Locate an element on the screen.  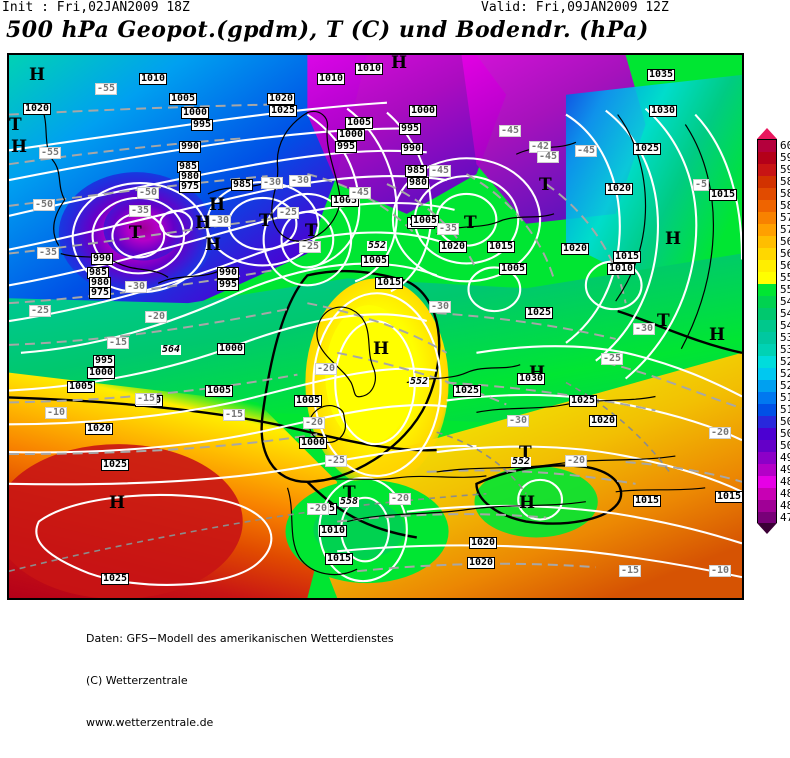
colorbar-tick-label: 584 is located at coordinates (785, 193).